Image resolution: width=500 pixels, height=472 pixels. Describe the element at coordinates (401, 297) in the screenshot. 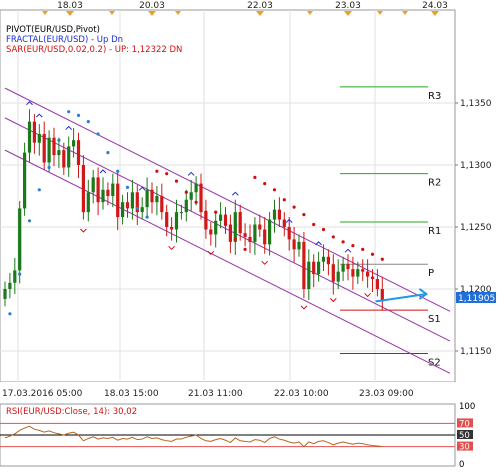

I see `forecast-arrow-shaft` at that location.